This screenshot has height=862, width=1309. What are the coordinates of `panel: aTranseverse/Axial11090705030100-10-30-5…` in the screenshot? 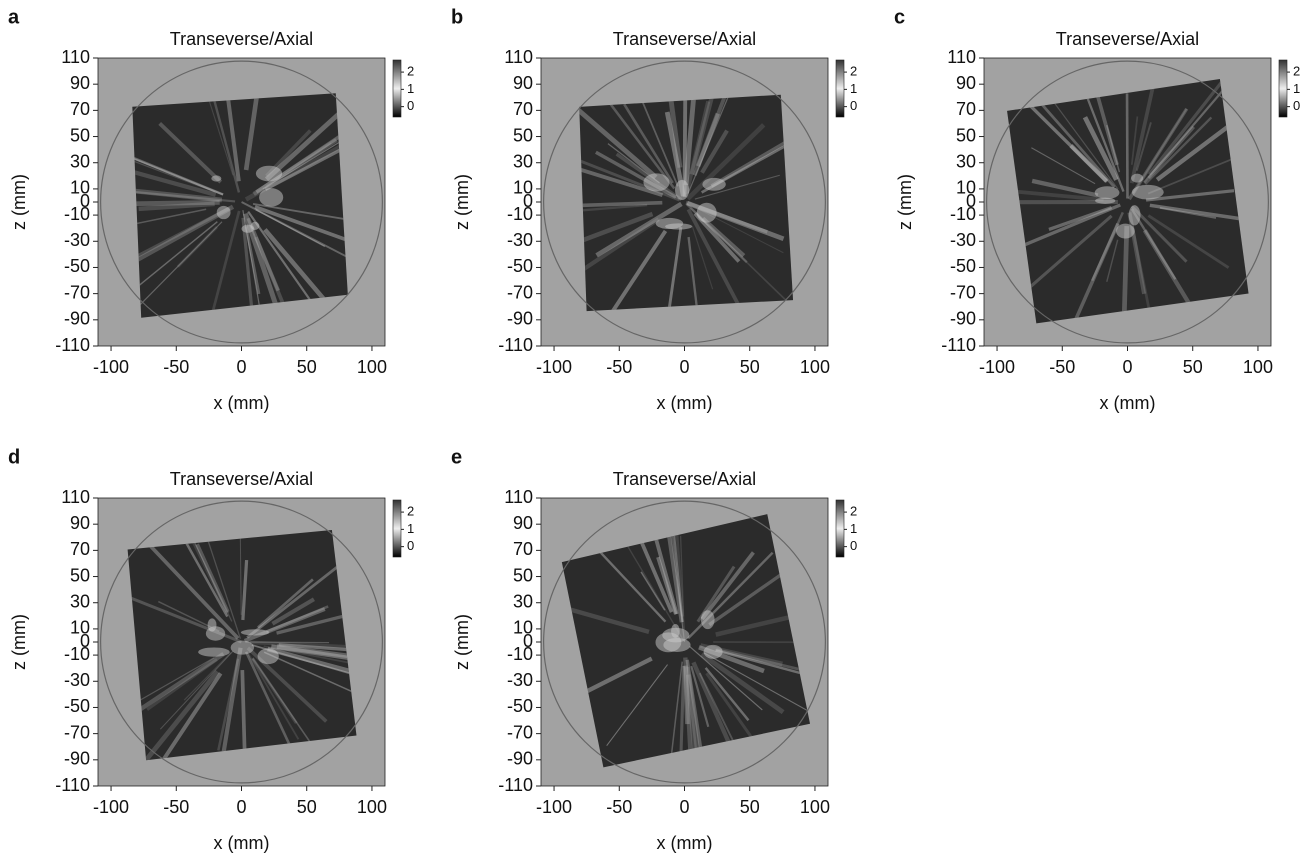 It's located at (211, 209).